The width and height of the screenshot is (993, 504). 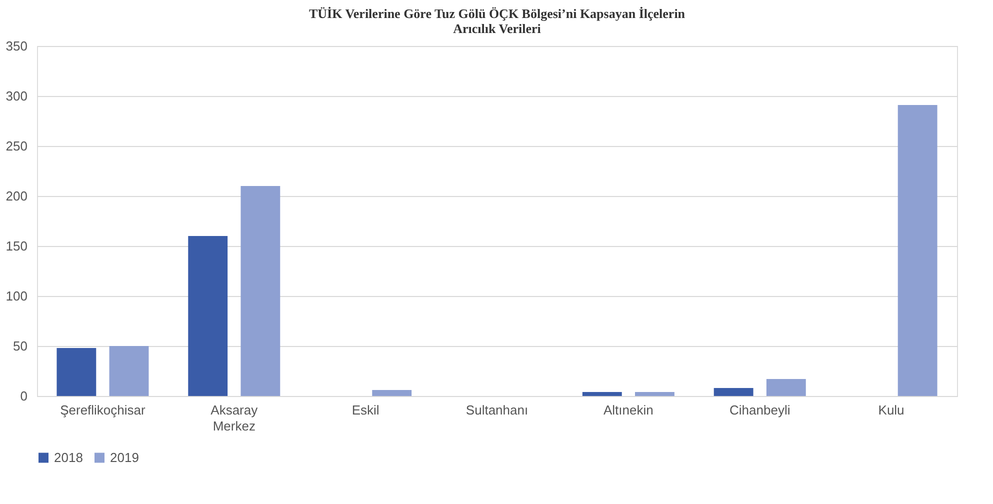 I want to click on x-tick-label: Kulu, so click(x=891, y=410).